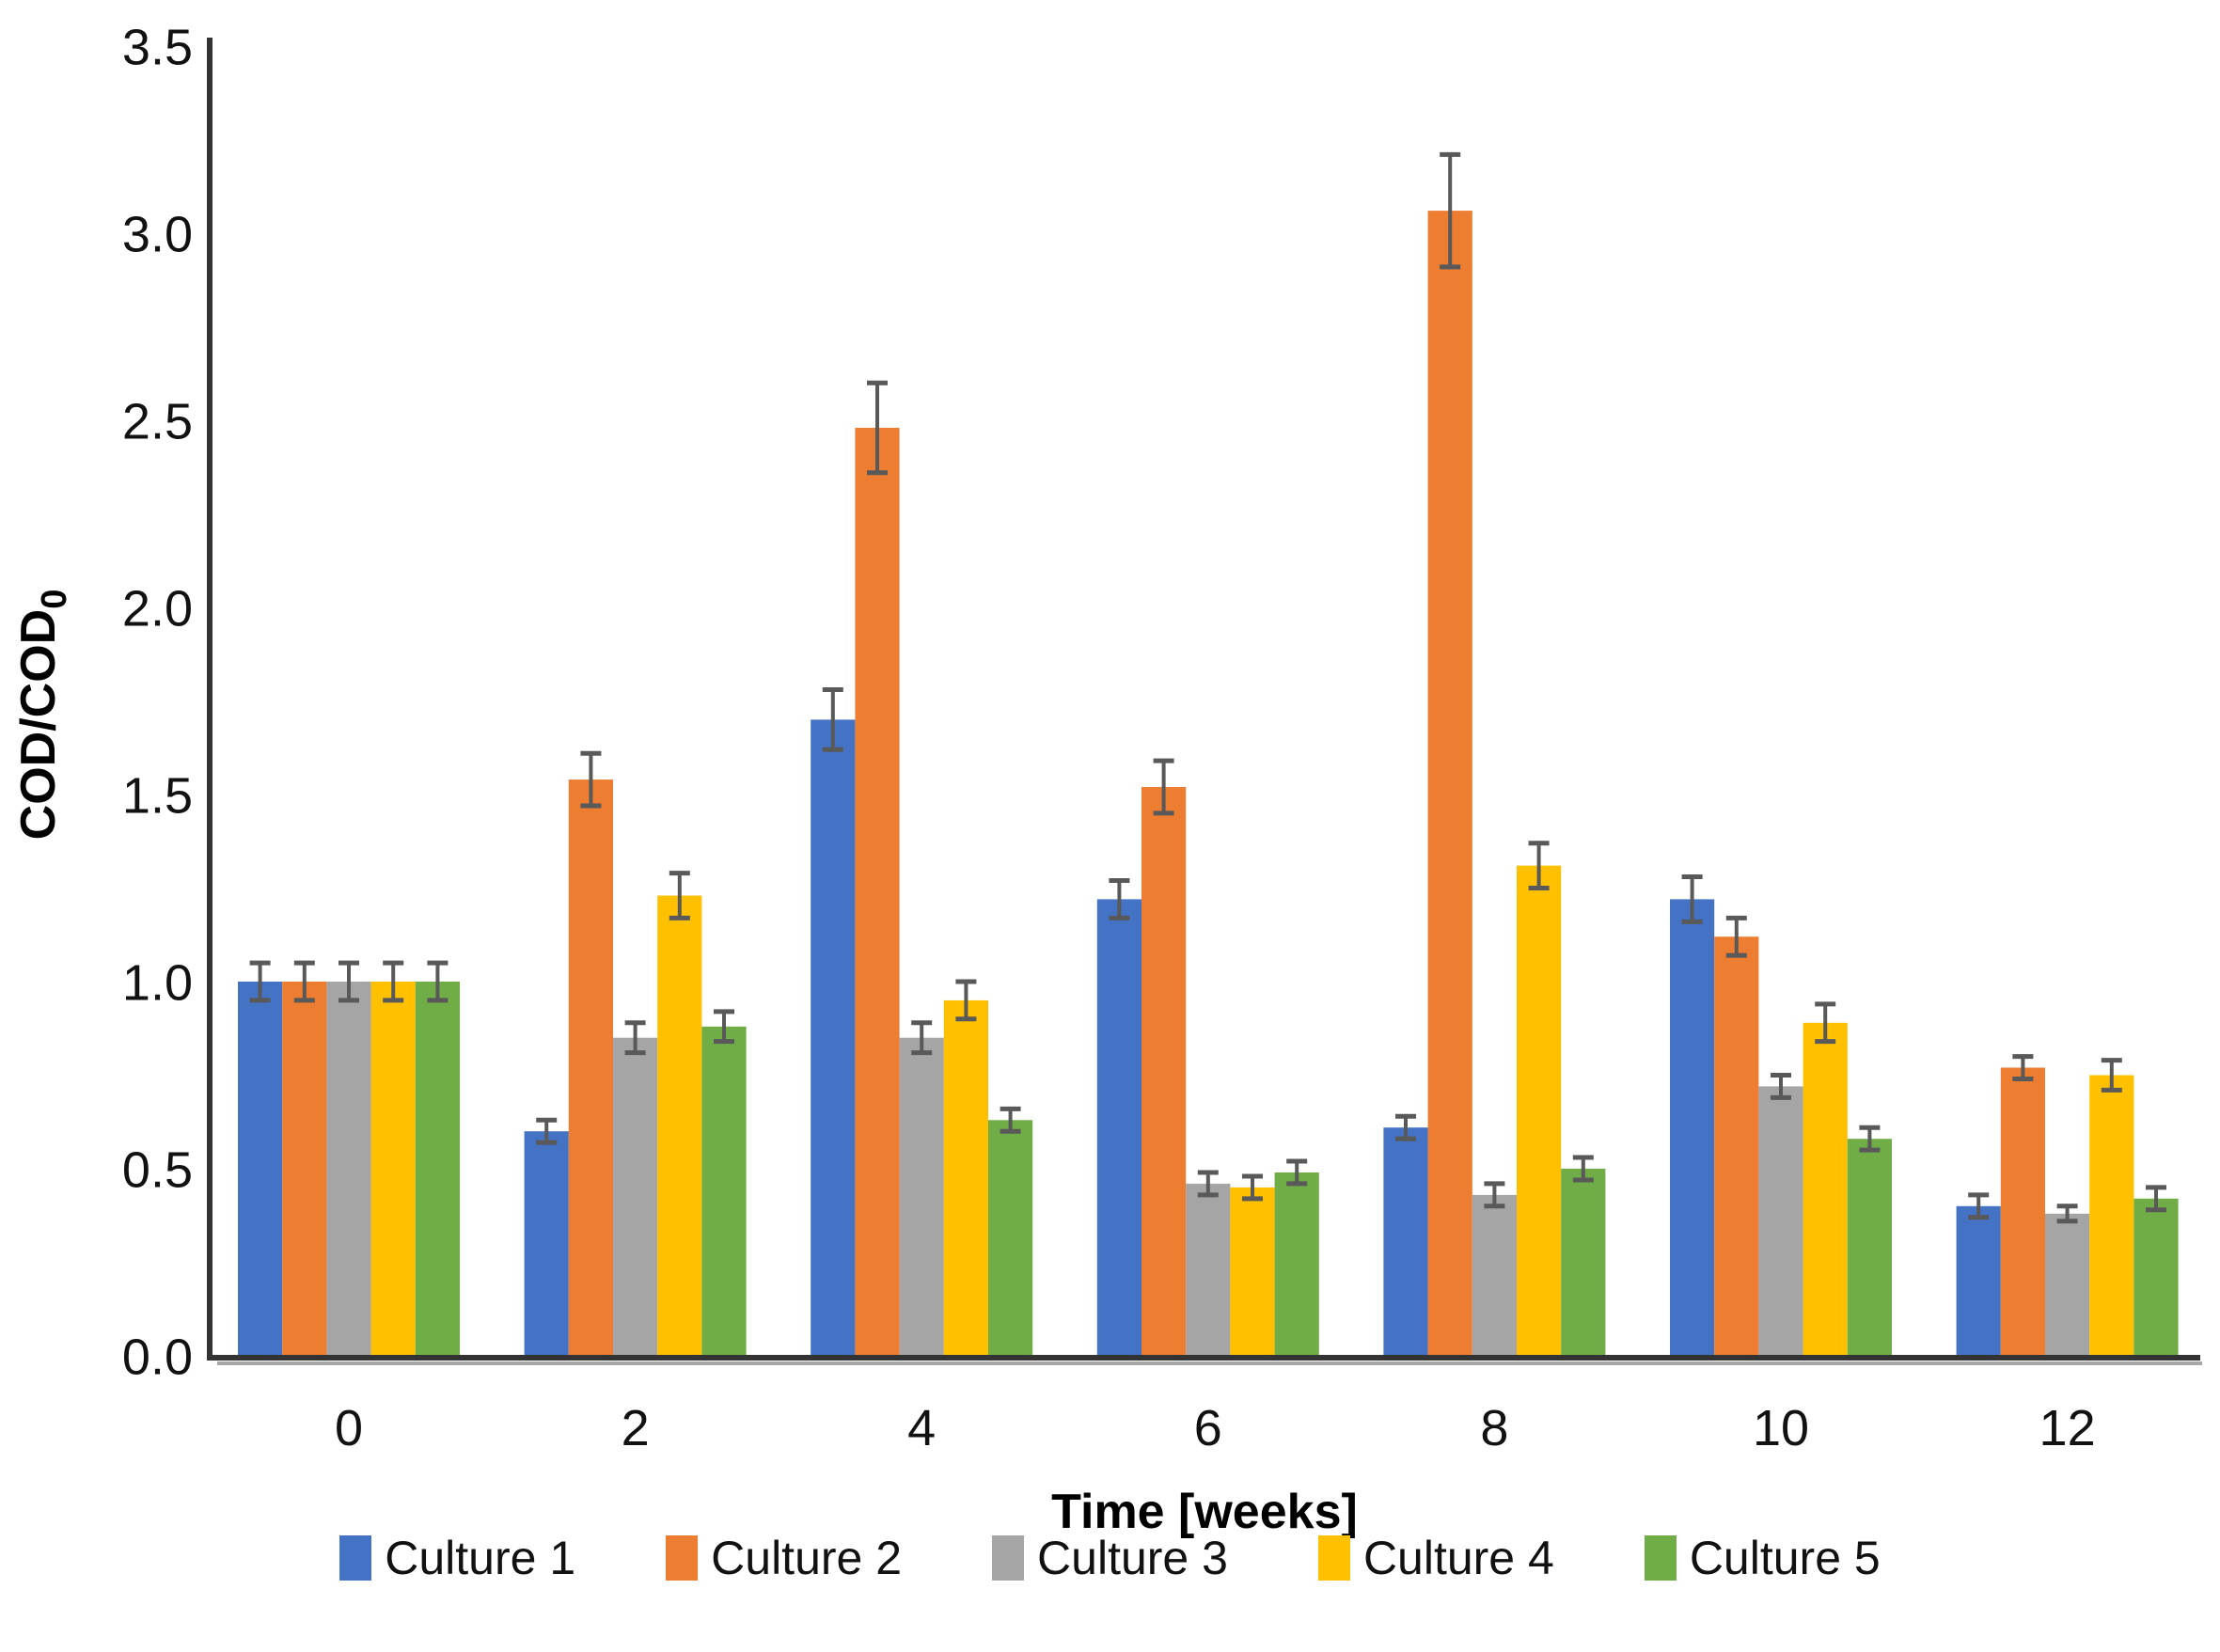 The image size is (2220, 1652). I want to click on legend-label: Culture 4, so click(1458, 1558).